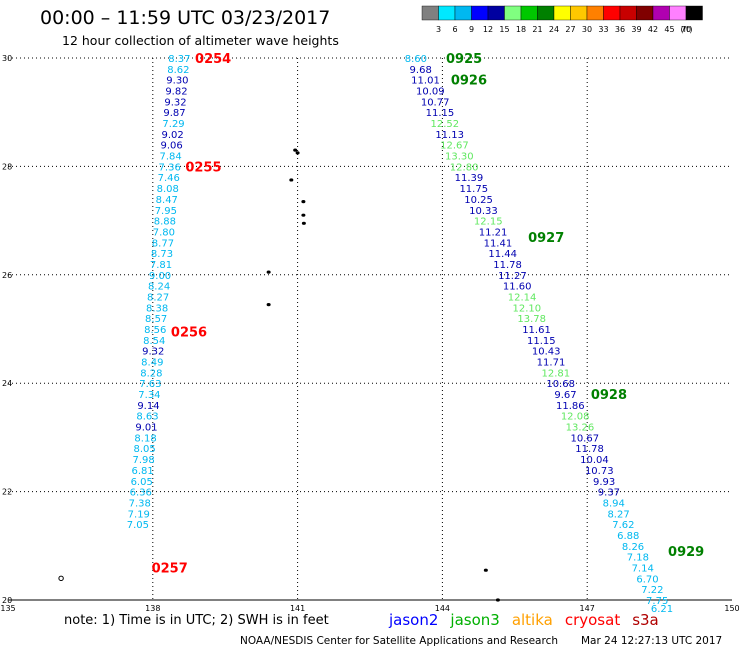 This screenshot has width=740, height=650. What do you see at coordinates (504, 29) in the screenshot?
I see `legend-label: 15` at bounding box center [504, 29].